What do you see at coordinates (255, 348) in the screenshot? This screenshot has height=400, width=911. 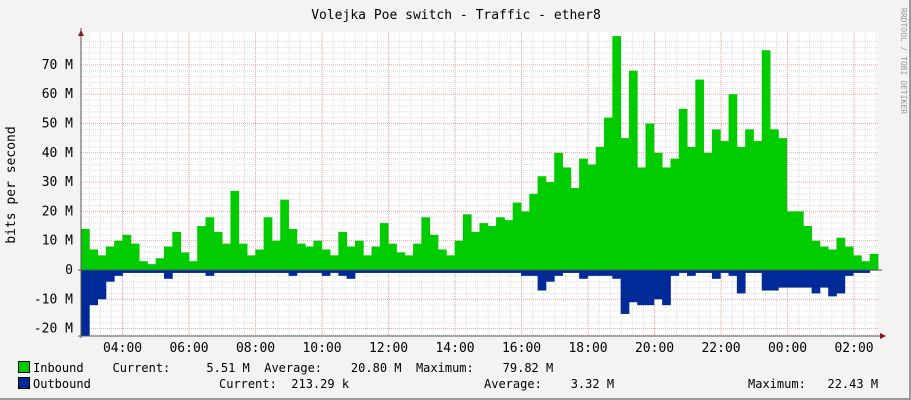 I see `x-tick-label: 08:00` at bounding box center [255, 348].